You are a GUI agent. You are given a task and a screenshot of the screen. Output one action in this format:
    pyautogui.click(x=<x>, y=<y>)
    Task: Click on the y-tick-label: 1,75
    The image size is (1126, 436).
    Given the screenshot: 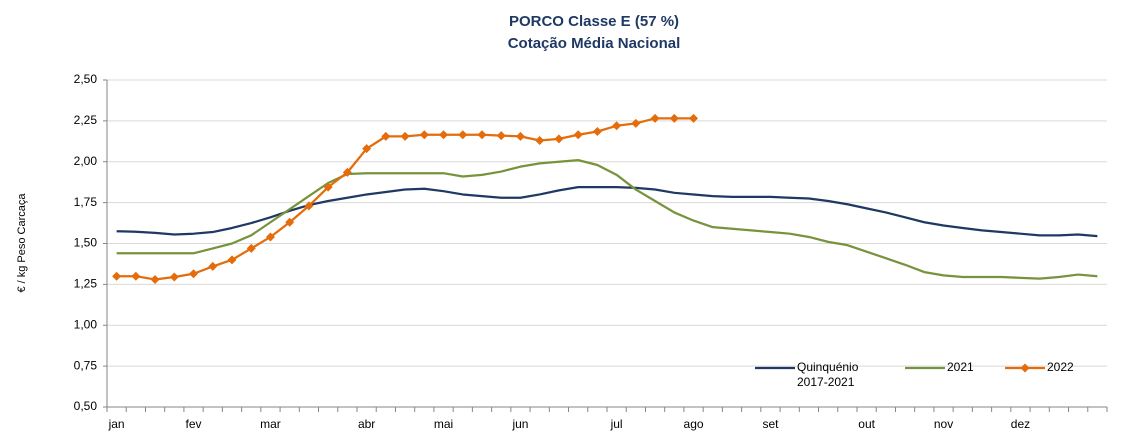 What is the action you would take?
    pyautogui.click(x=86, y=202)
    